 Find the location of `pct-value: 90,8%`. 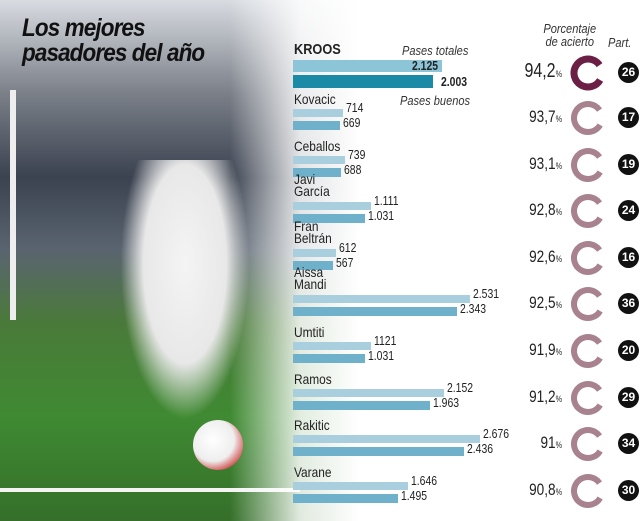

pct-value: 90,8% is located at coordinates (534, 490).